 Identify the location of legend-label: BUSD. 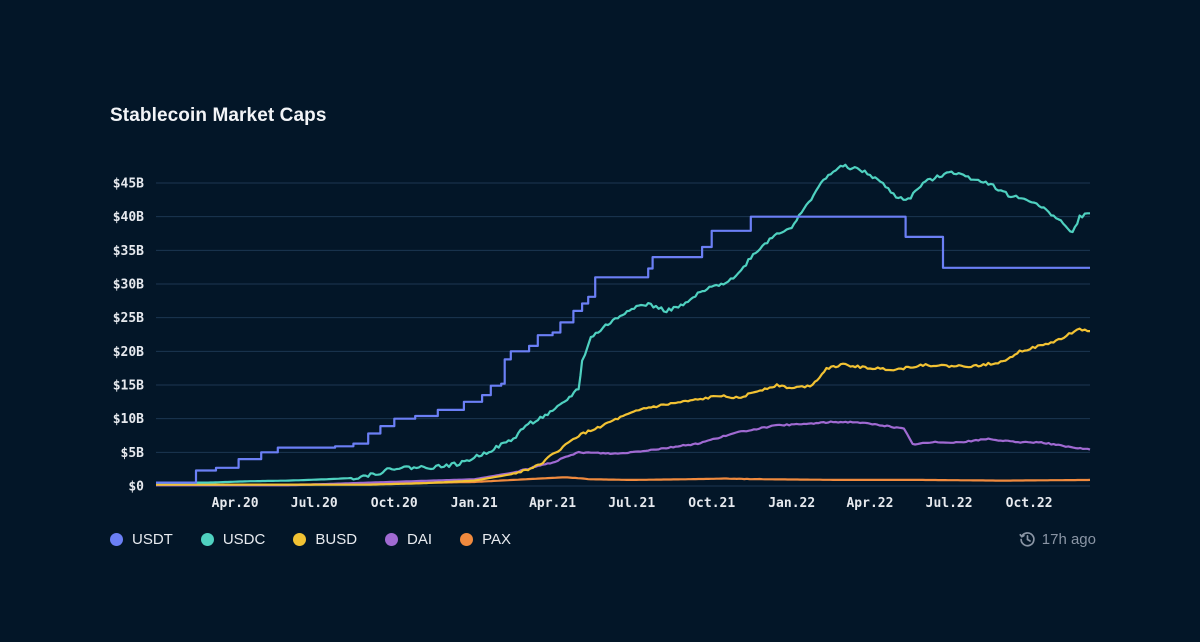
(336, 539).